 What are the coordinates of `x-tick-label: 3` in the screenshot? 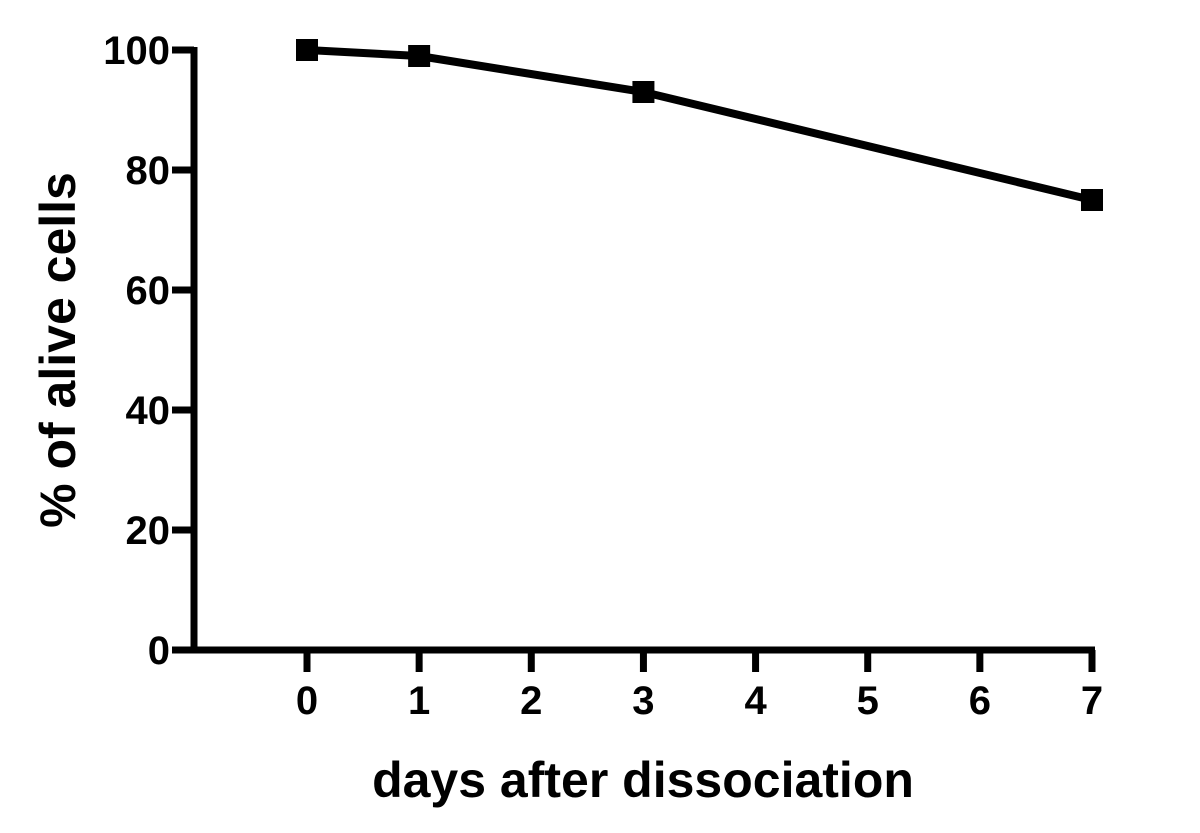 It's located at (643, 701).